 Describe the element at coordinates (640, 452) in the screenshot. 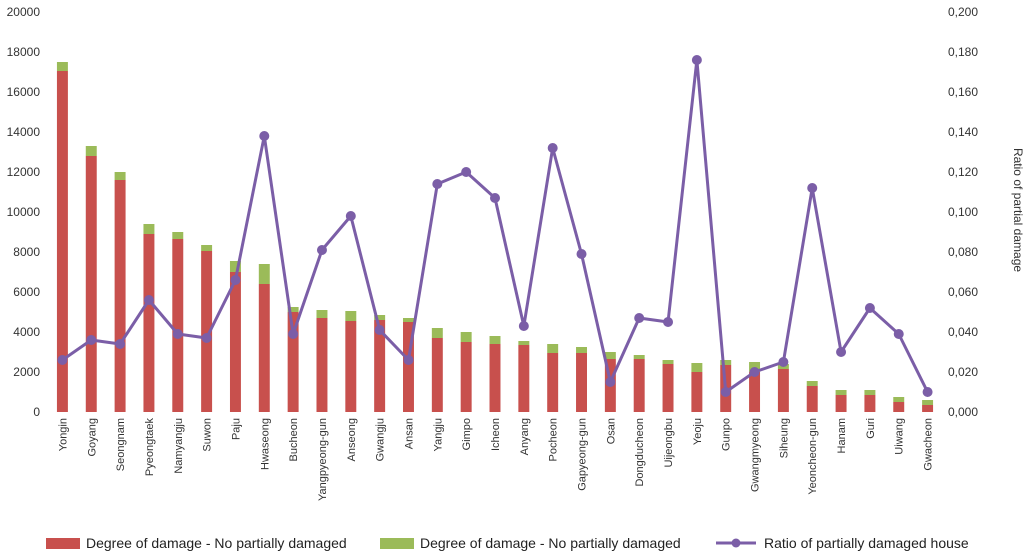

I see `category-label: Dongducheon` at that location.